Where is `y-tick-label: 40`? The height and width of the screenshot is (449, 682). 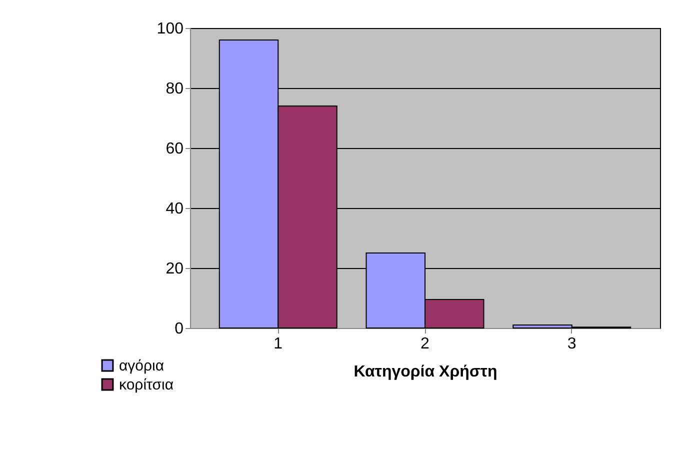 y-tick-label: 40 is located at coordinates (175, 209).